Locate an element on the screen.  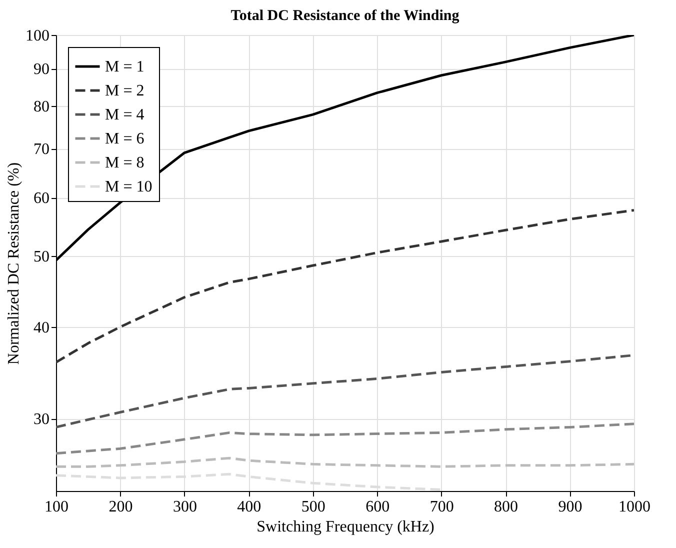
x-axis-title: Switching Frequency (kHz) is located at coordinates (345, 527).